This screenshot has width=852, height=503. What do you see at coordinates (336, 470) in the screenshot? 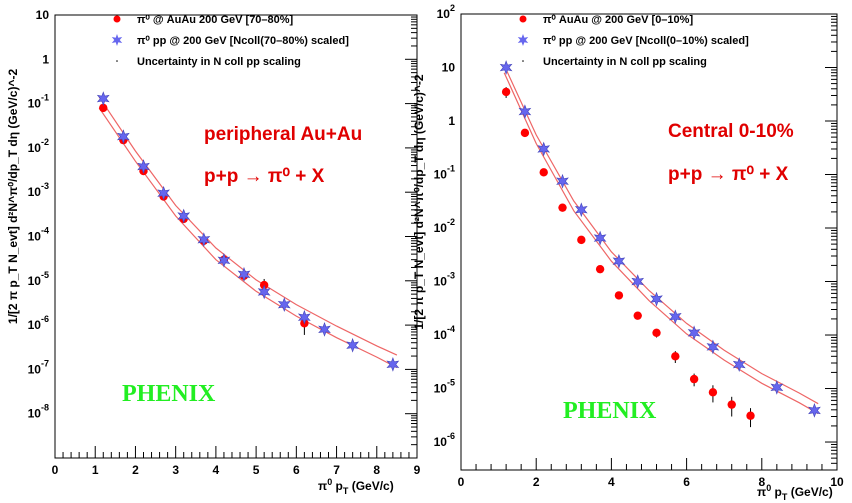
I see `x-tick-label: 7` at bounding box center [336, 470].